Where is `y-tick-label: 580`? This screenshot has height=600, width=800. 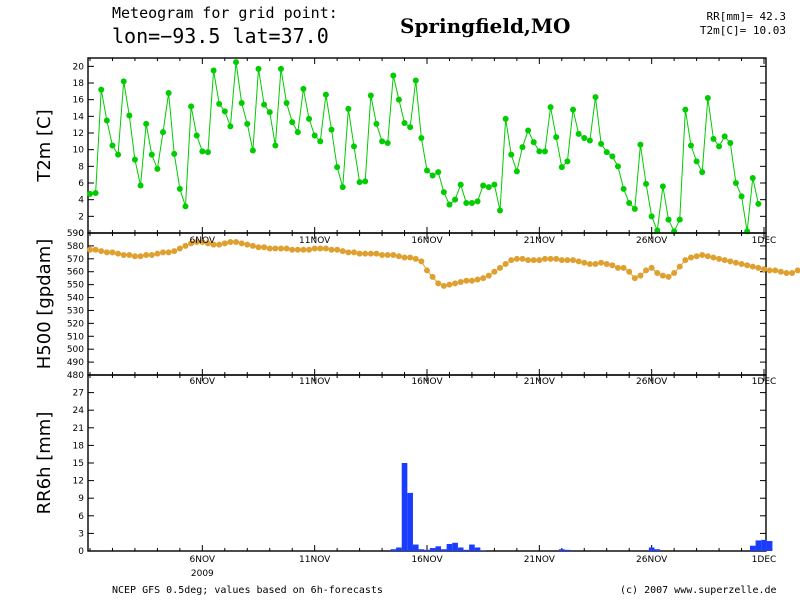 y-tick-label: 580 is located at coordinates (75, 247).